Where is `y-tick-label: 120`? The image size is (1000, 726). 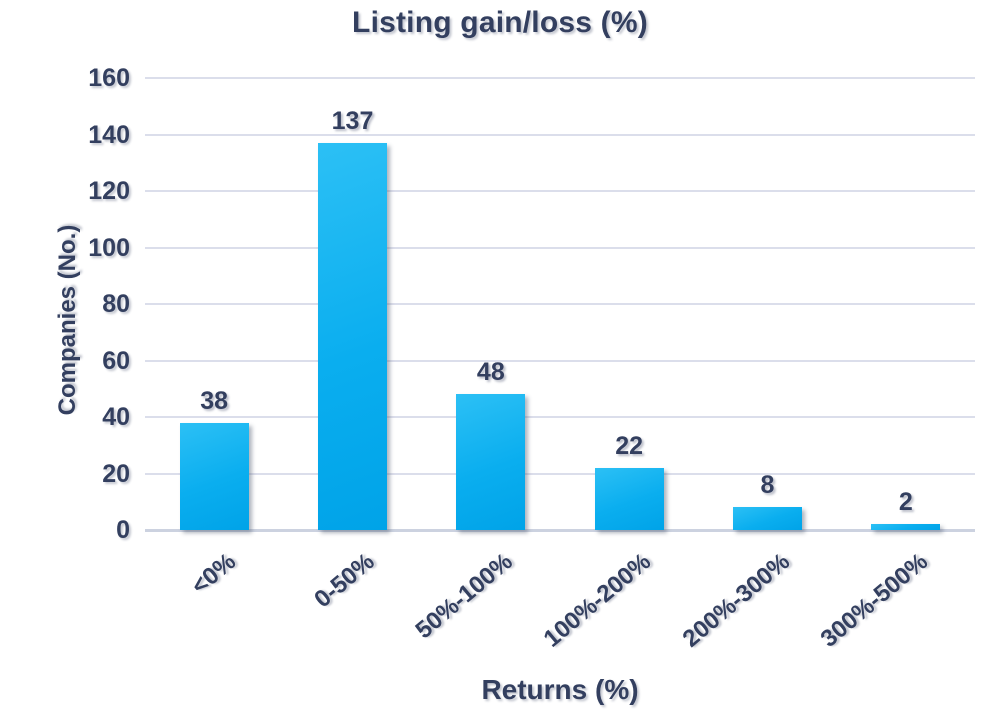
y-tick-label: 120 is located at coordinates (109, 191).